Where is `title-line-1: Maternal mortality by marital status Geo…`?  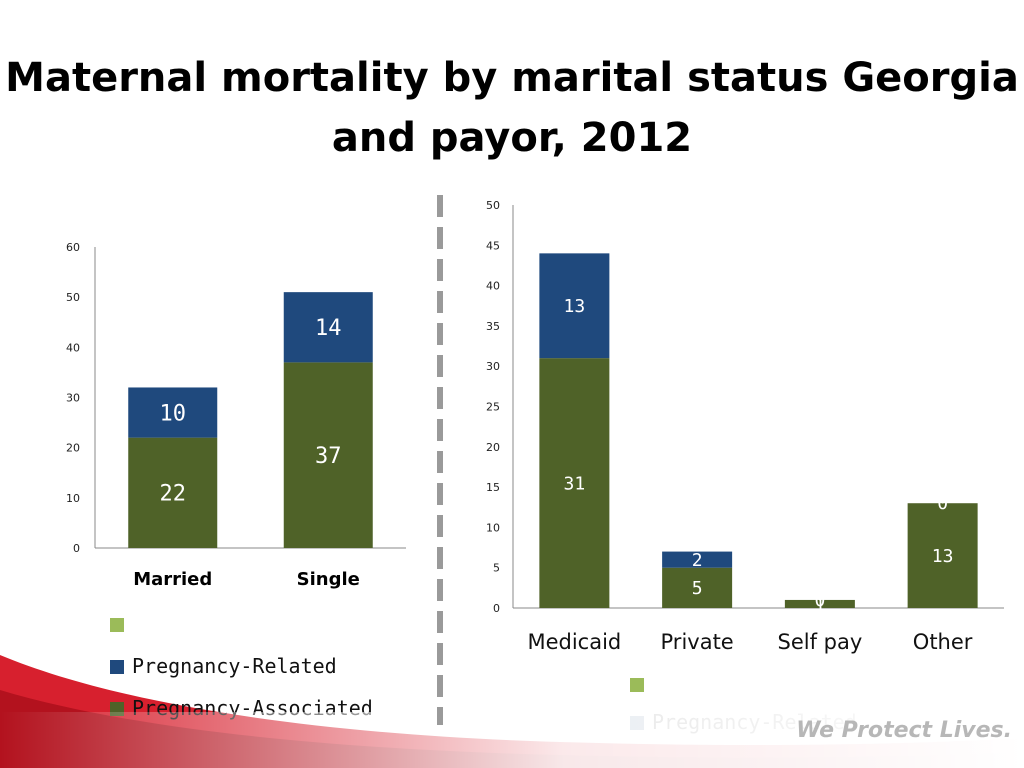
title-line-1: Maternal mortality by marital status Geo… is located at coordinates (512, 78).